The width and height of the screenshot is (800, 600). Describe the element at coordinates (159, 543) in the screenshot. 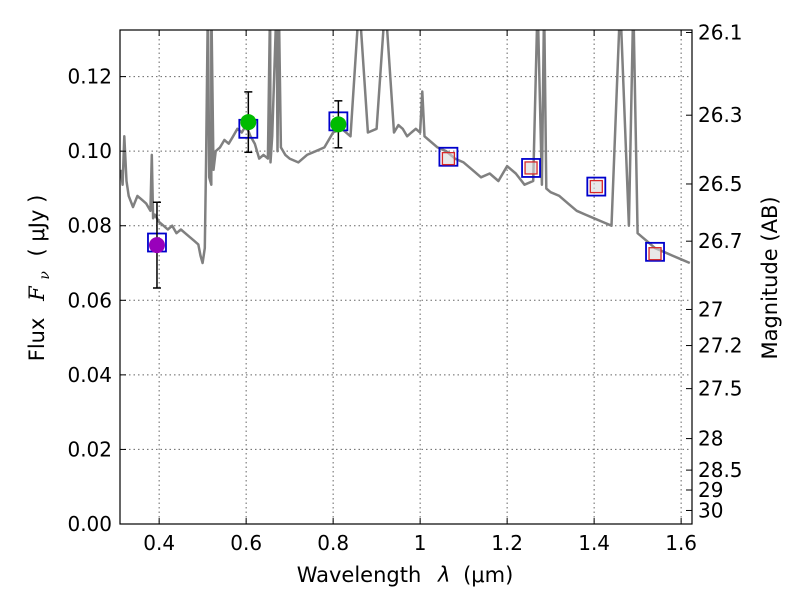

I see `x-tick-label: 0.4` at that location.